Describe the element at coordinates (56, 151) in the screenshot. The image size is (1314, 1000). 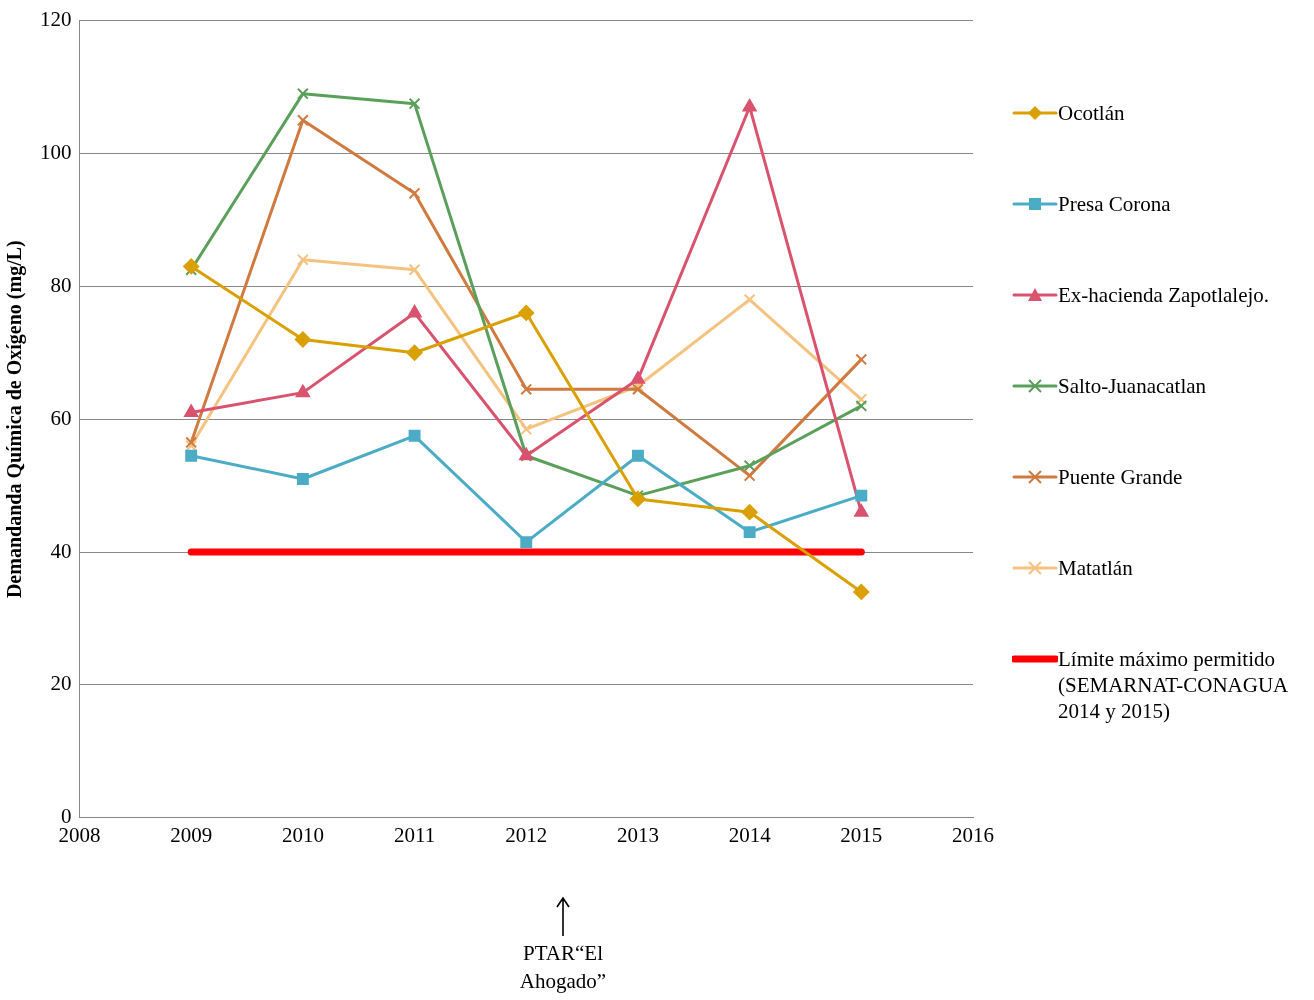
I see `y-tick-label: 100` at that location.